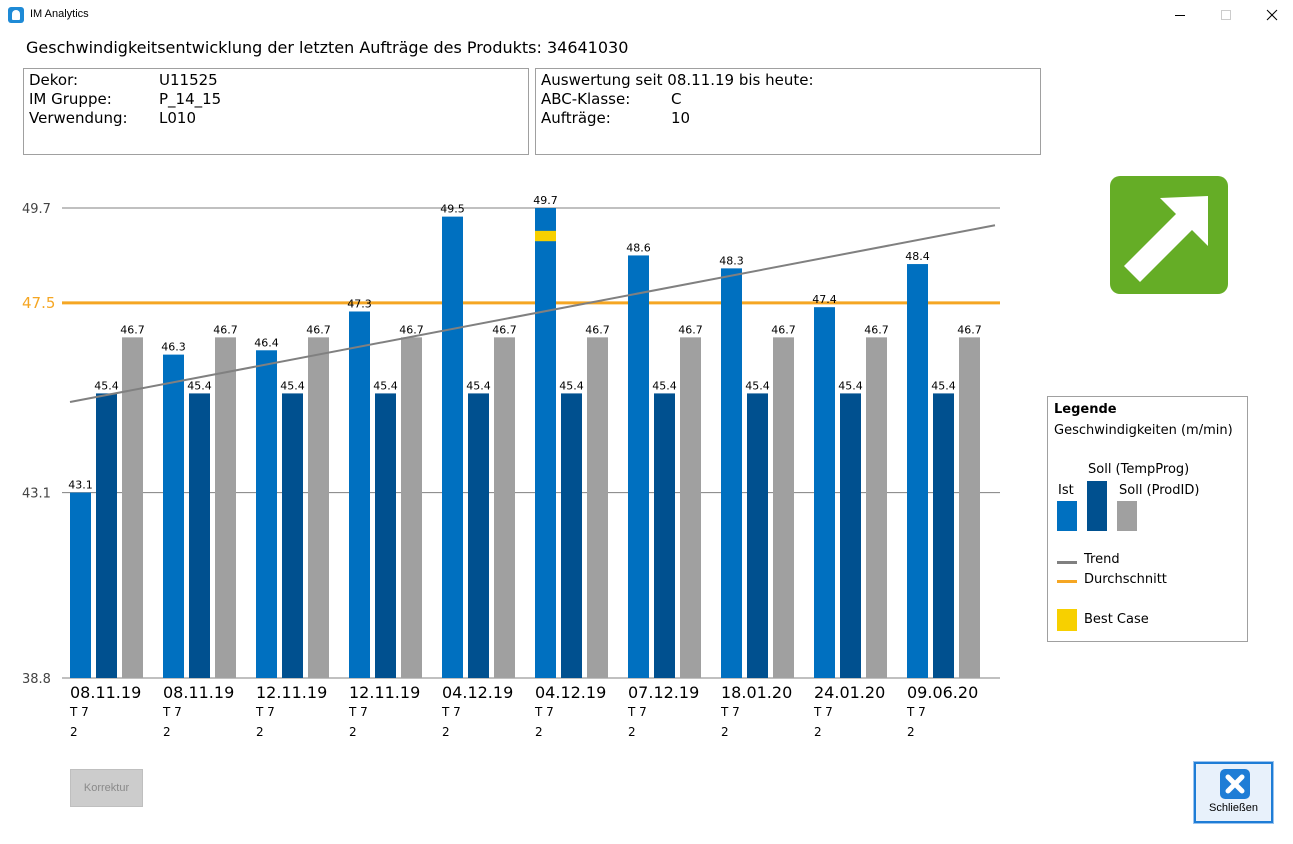 This screenshot has width=1293, height=844. What do you see at coordinates (663, 692) in the screenshot?
I see `x-tick-label: 07.12.19` at bounding box center [663, 692].